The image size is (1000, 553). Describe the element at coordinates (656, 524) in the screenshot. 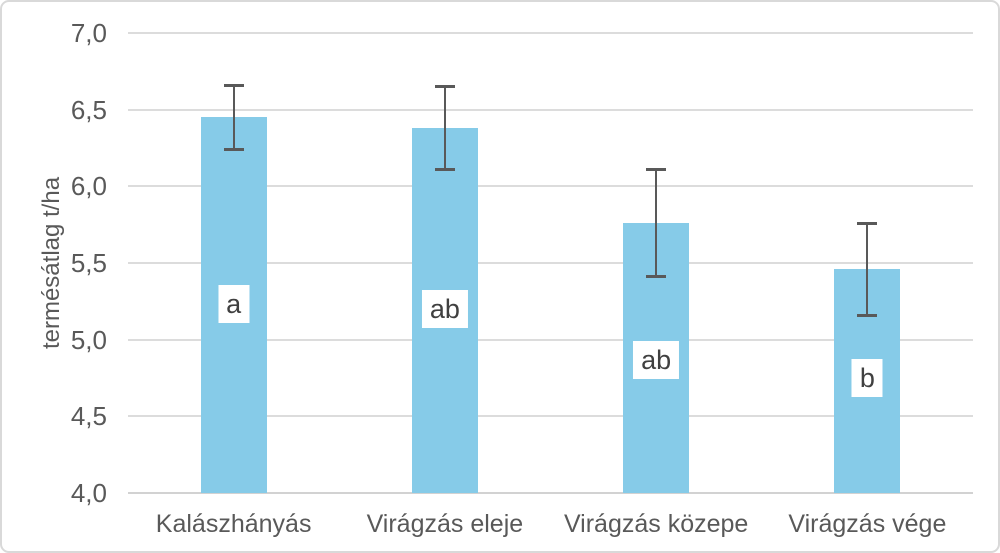

I see `x-category-label-3: Virágzás közepe` at that location.